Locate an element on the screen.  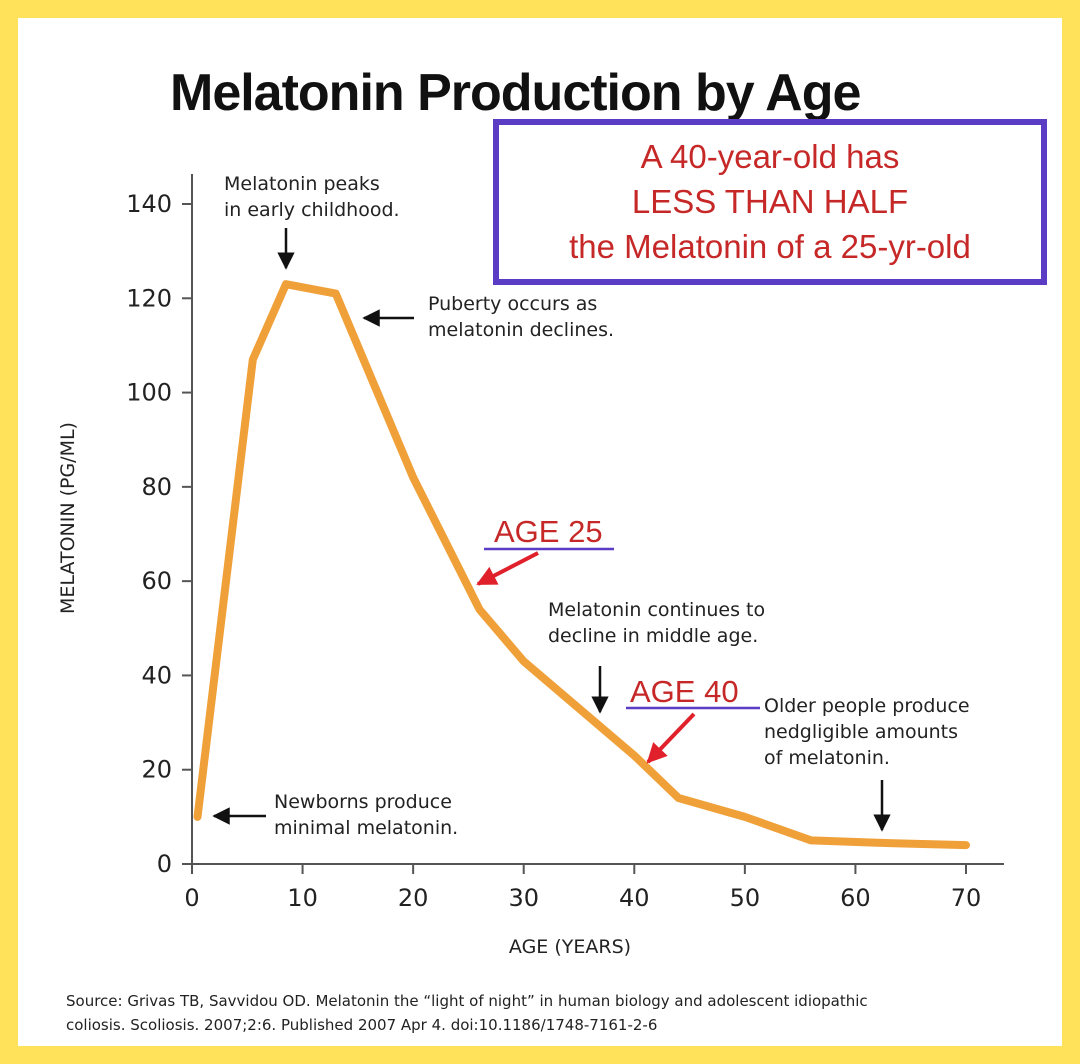
y-tick-label: 0 is located at coordinates (164, 864).